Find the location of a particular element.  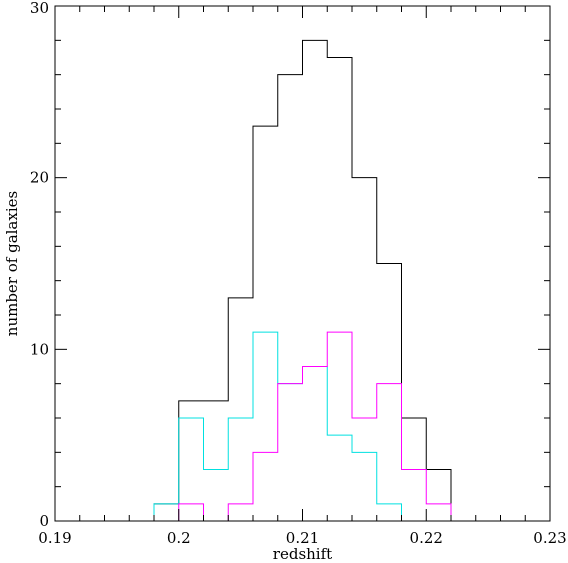

y-tick-label: 0 is located at coordinates (44, 521).